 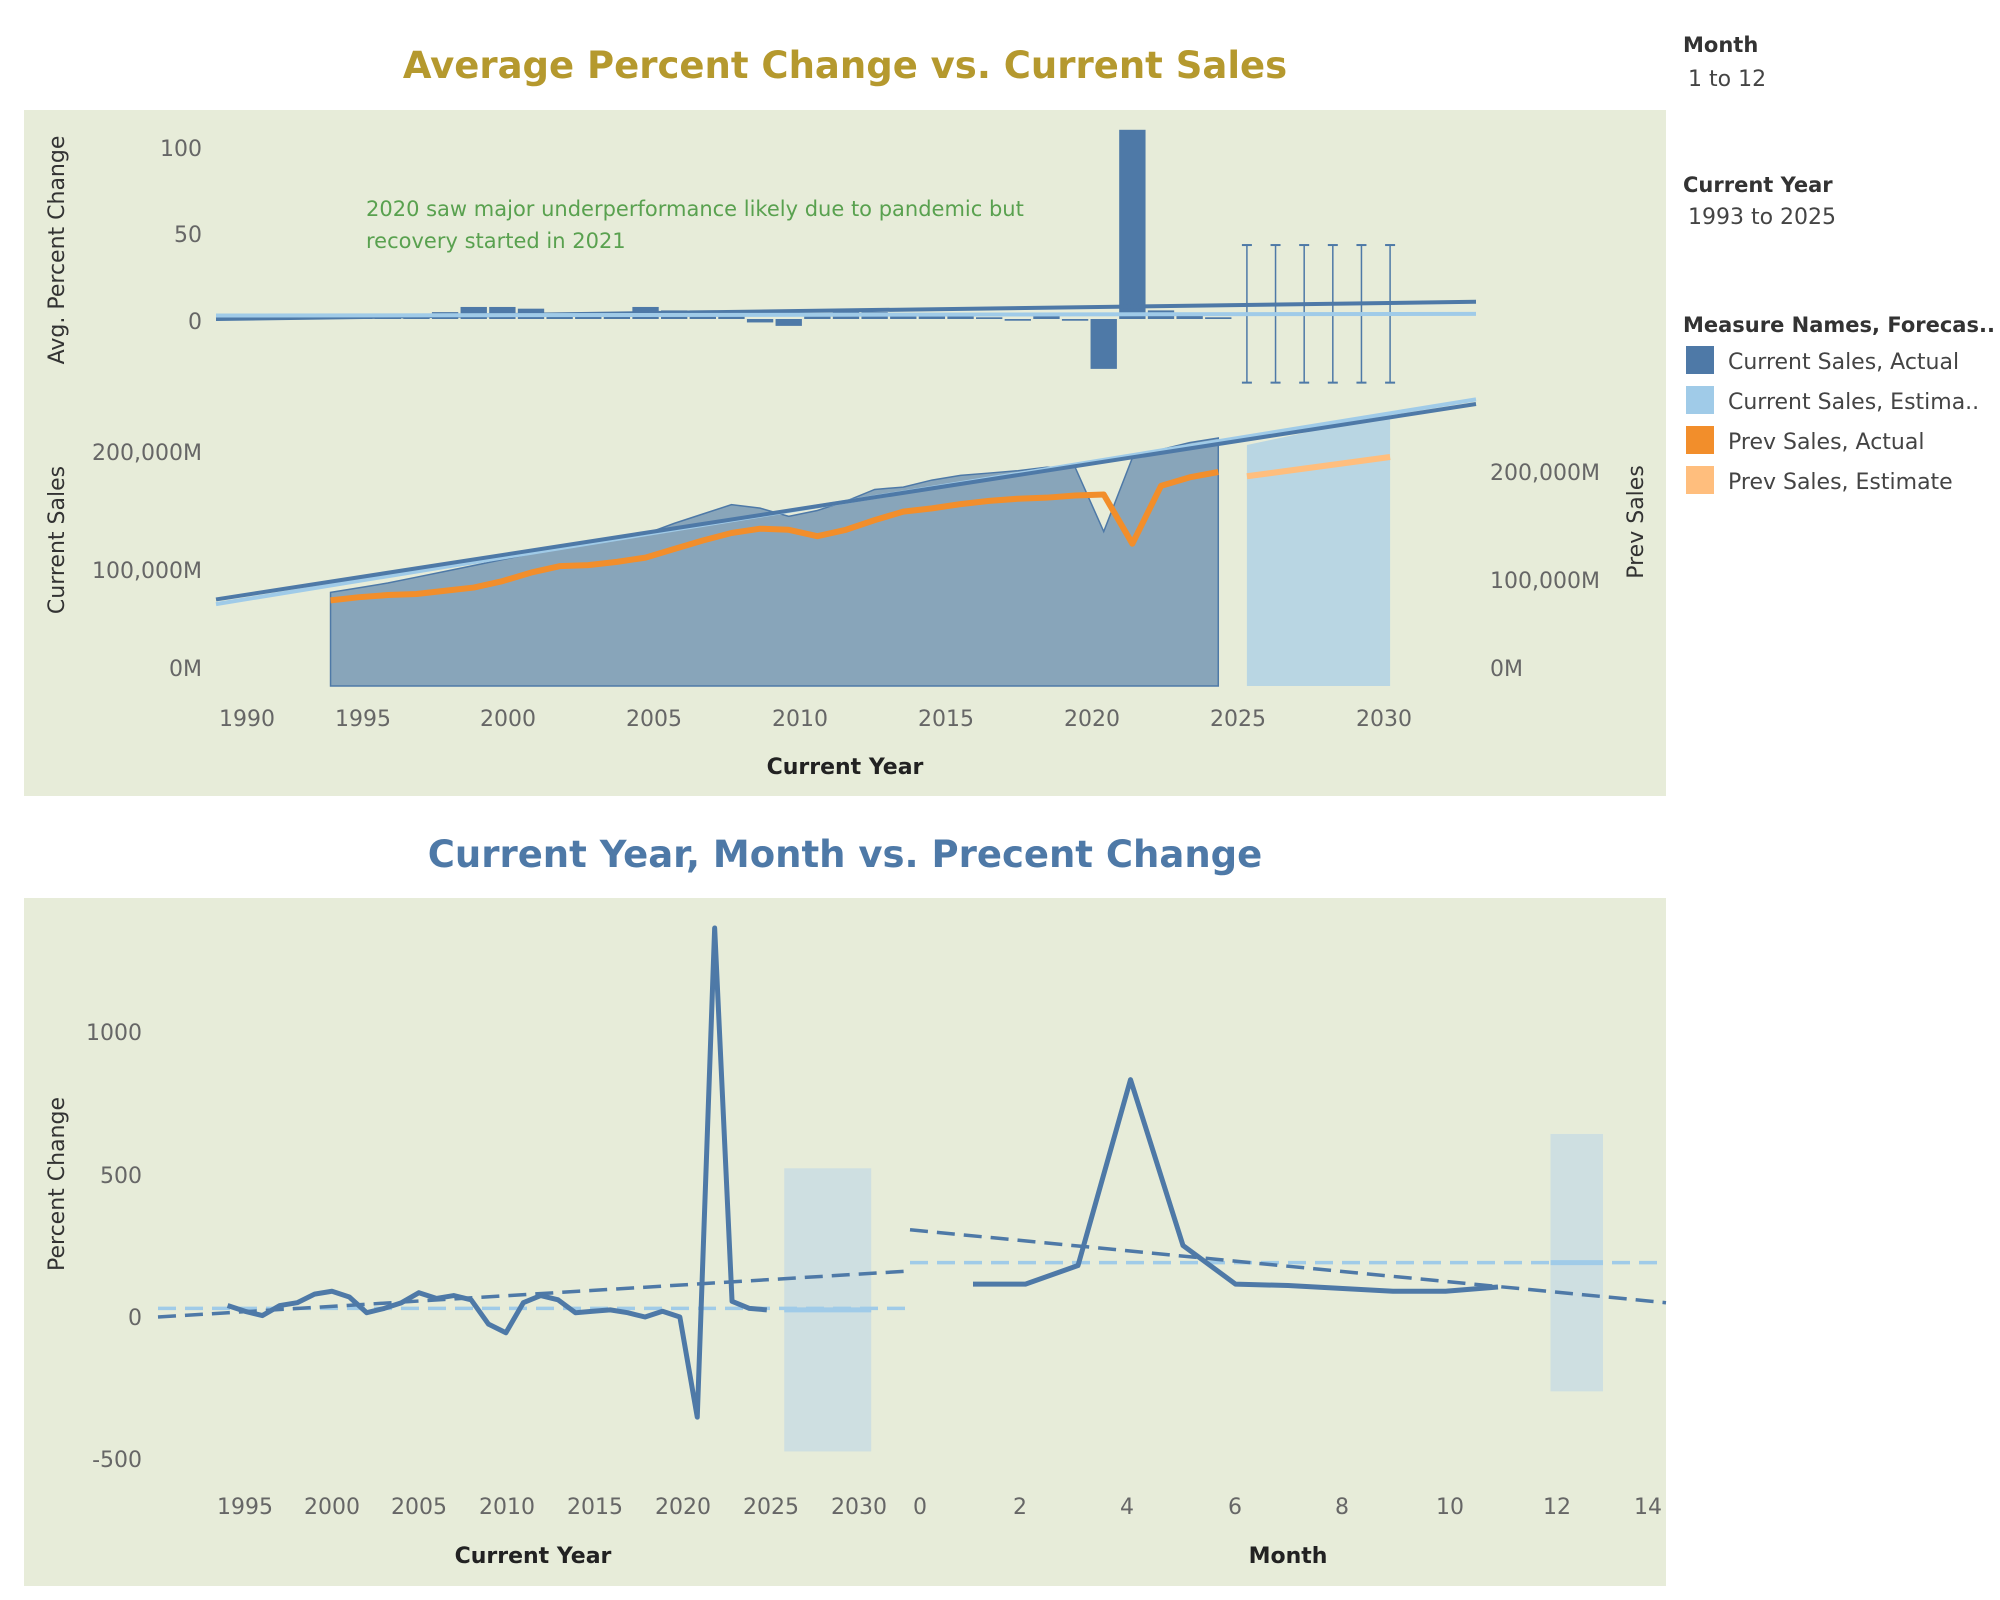 What do you see at coordinates (1288, 1556) in the screenshot?
I see `chart2-month-xlabel: Month` at bounding box center [1288, 1556].